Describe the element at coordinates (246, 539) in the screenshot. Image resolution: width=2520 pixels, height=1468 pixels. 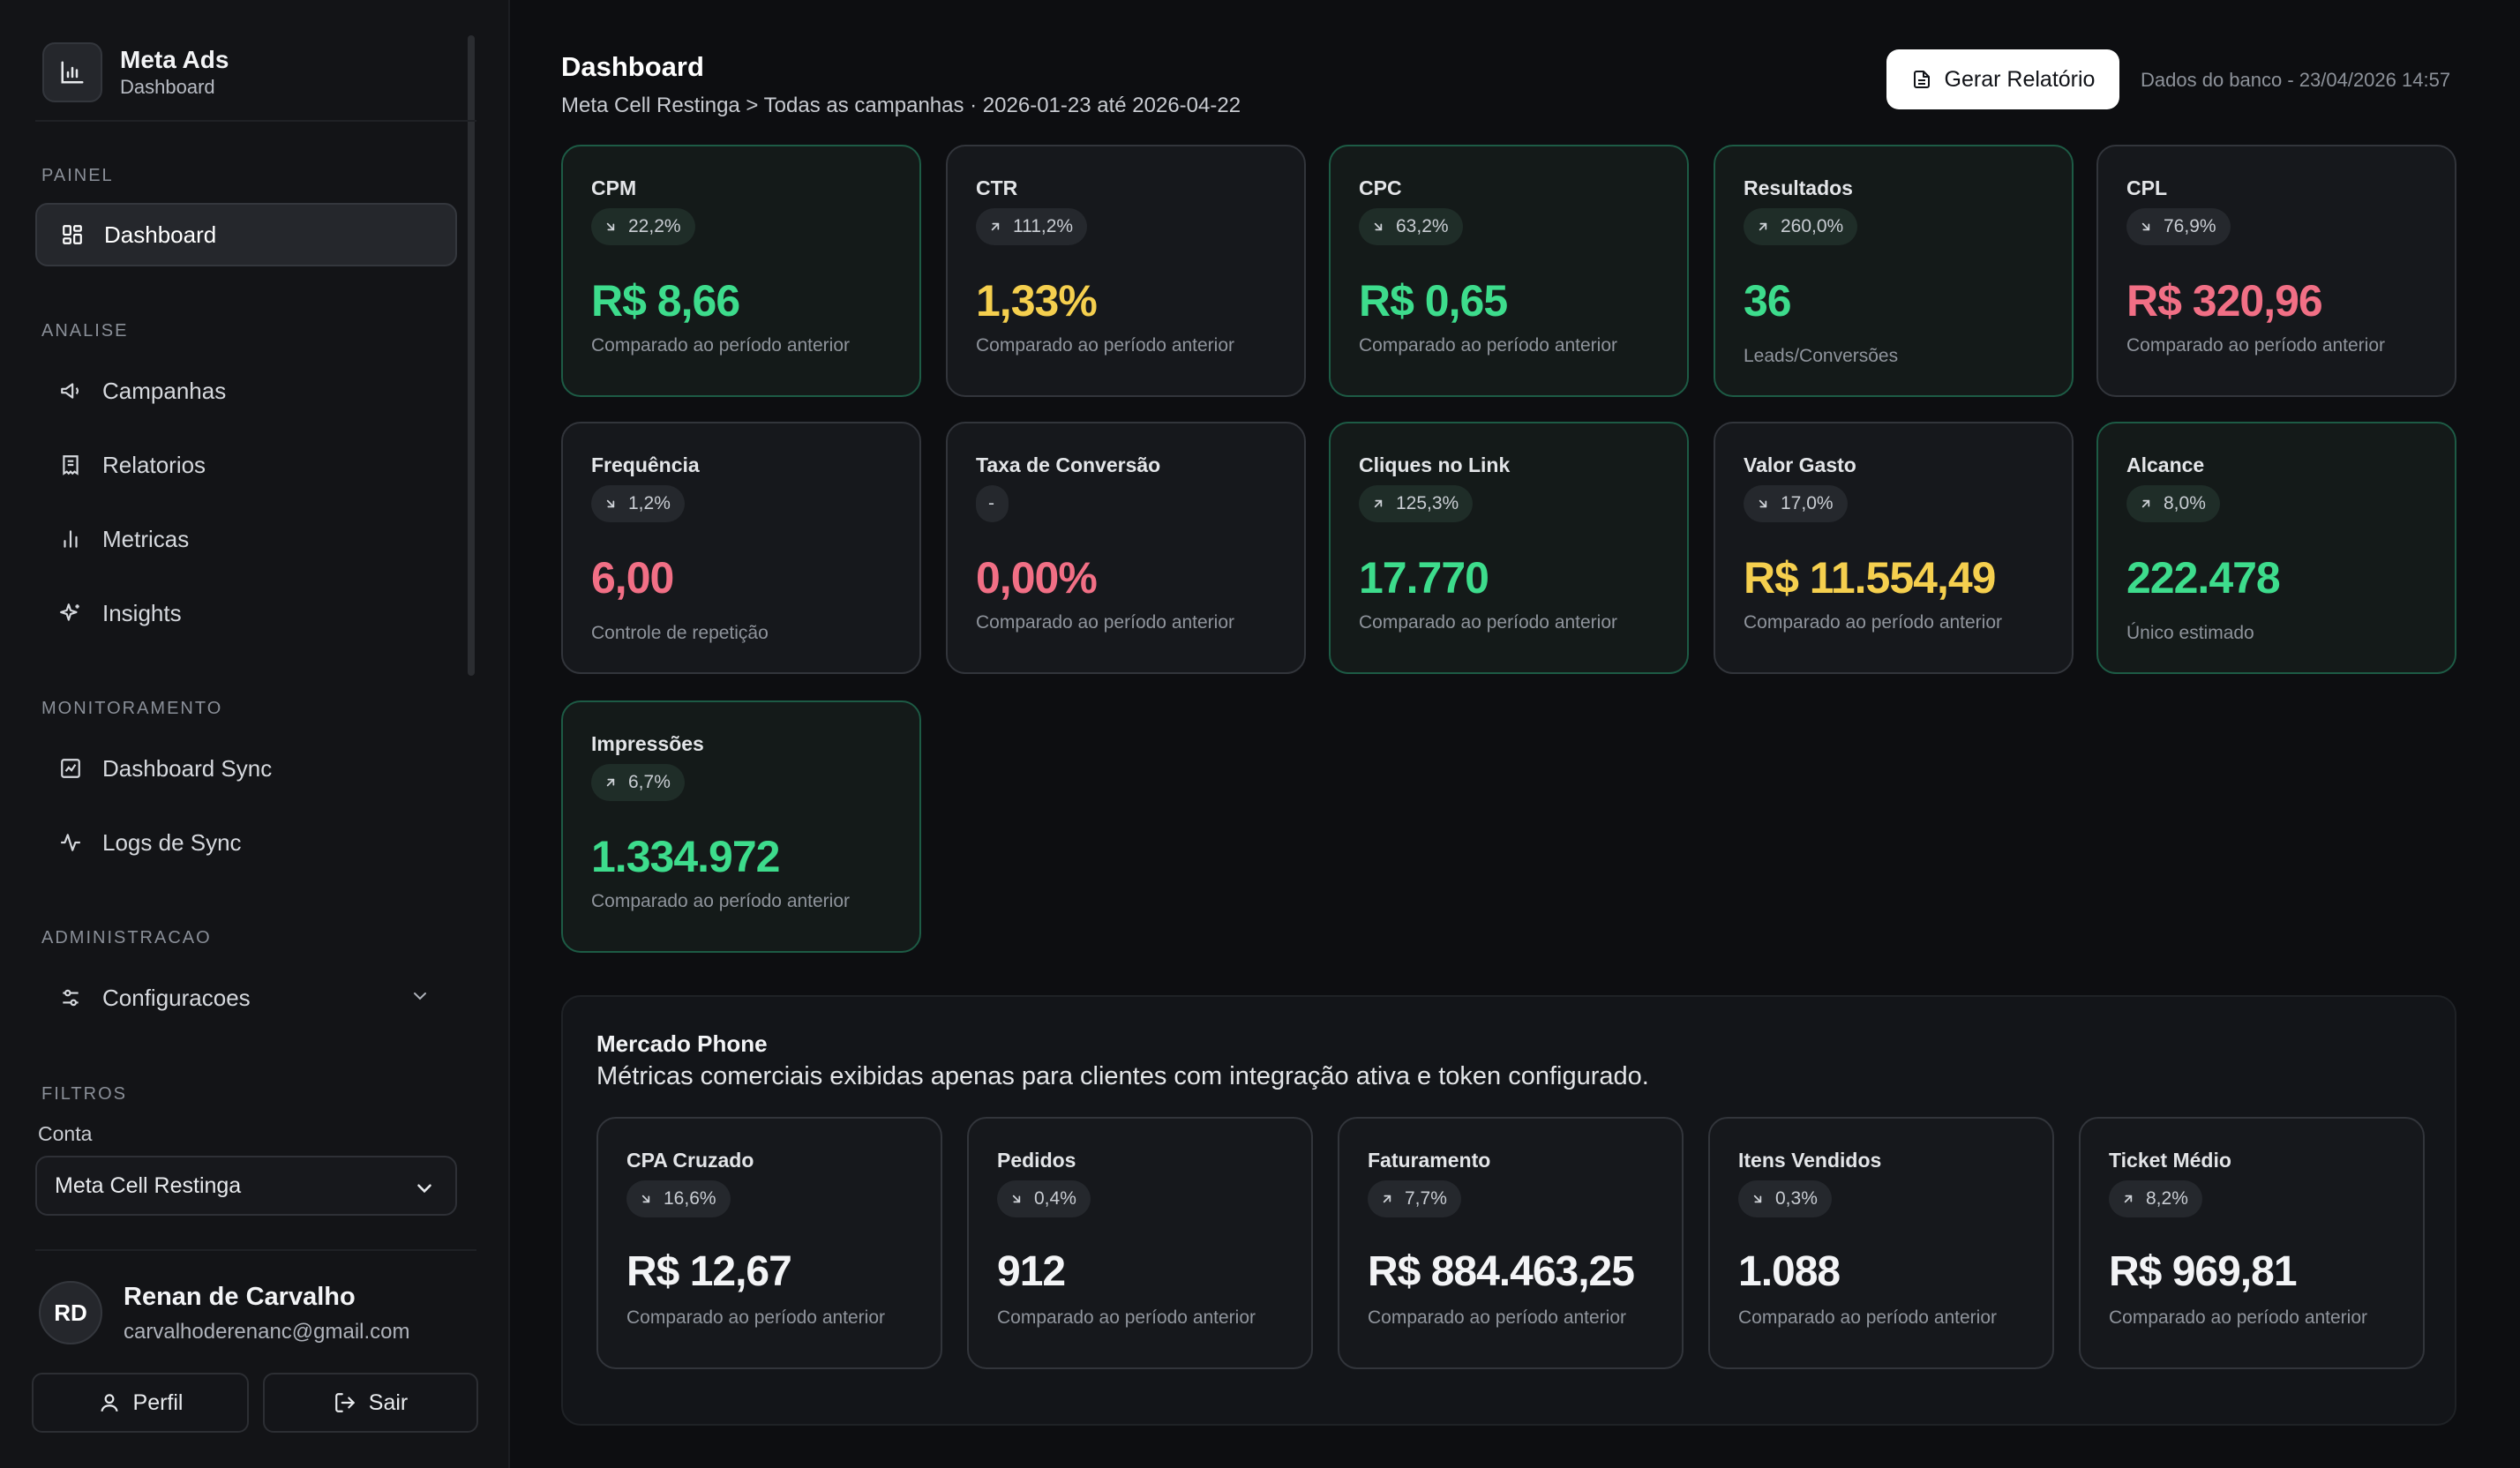
I see `sidebar-item-metricas: Metricas` at that location.